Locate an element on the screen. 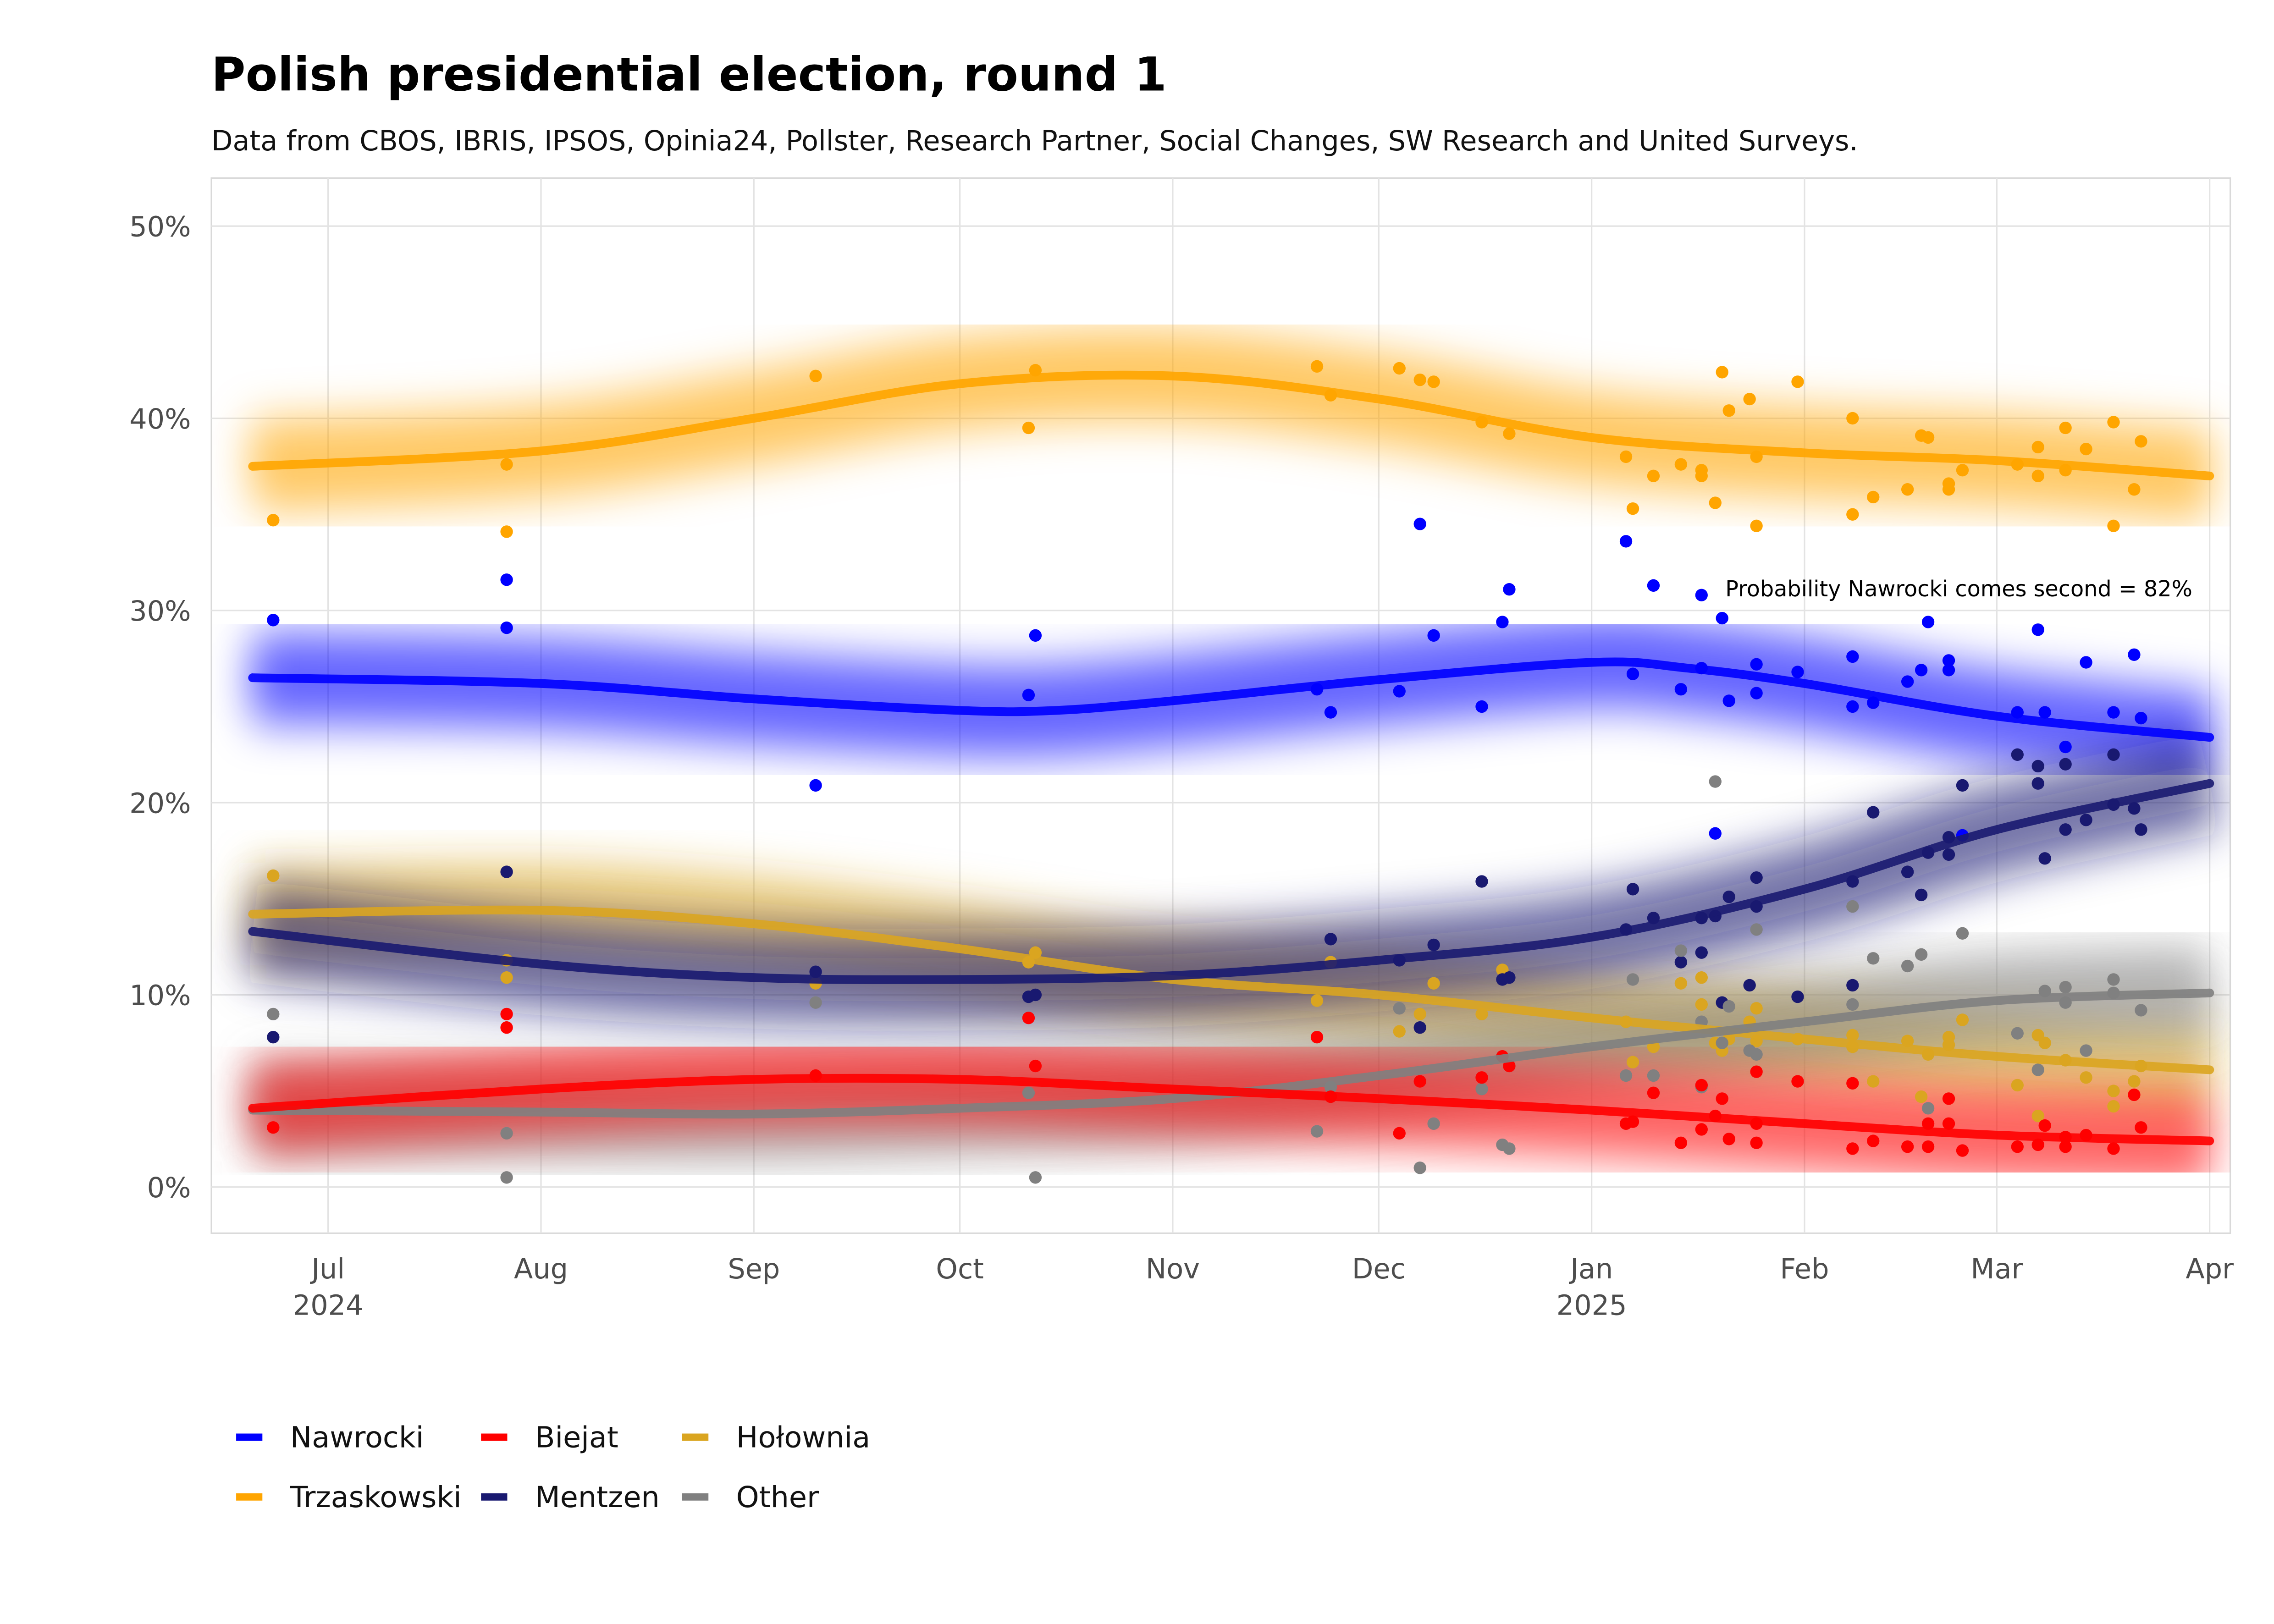 The height and width of the screenshot is (1624, 2274). mentzen-trend-line is located at coordinates (1231, 881).